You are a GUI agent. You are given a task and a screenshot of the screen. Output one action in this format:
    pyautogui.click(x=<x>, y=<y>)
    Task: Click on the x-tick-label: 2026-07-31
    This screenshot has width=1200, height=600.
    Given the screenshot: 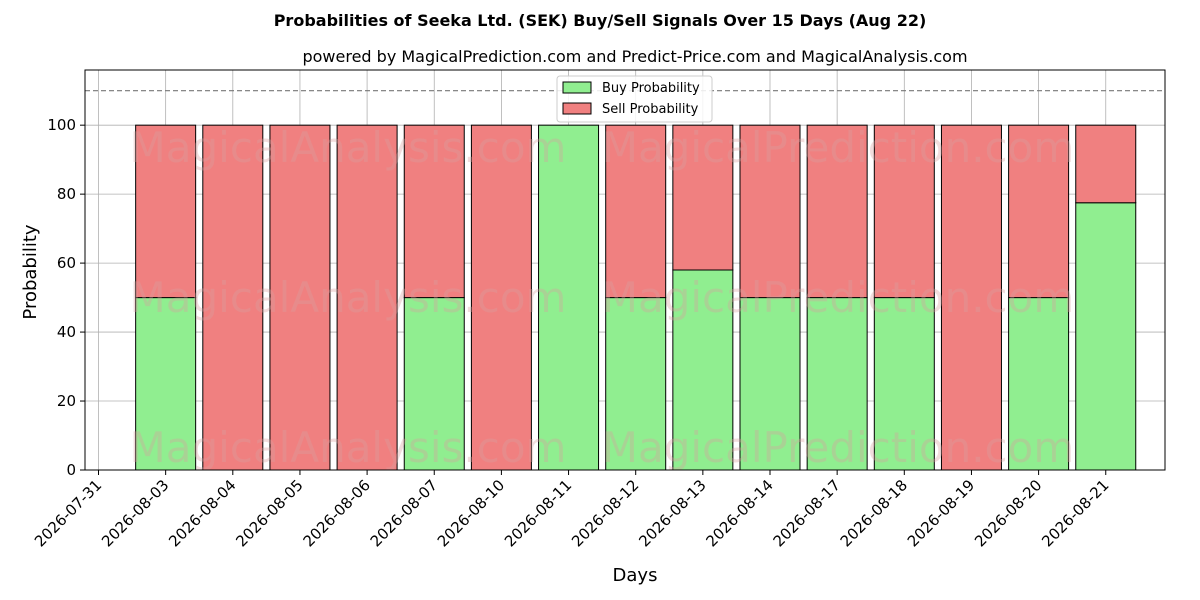 What is the action you would take?
    pyautogui.click(x=68, y=513)
    